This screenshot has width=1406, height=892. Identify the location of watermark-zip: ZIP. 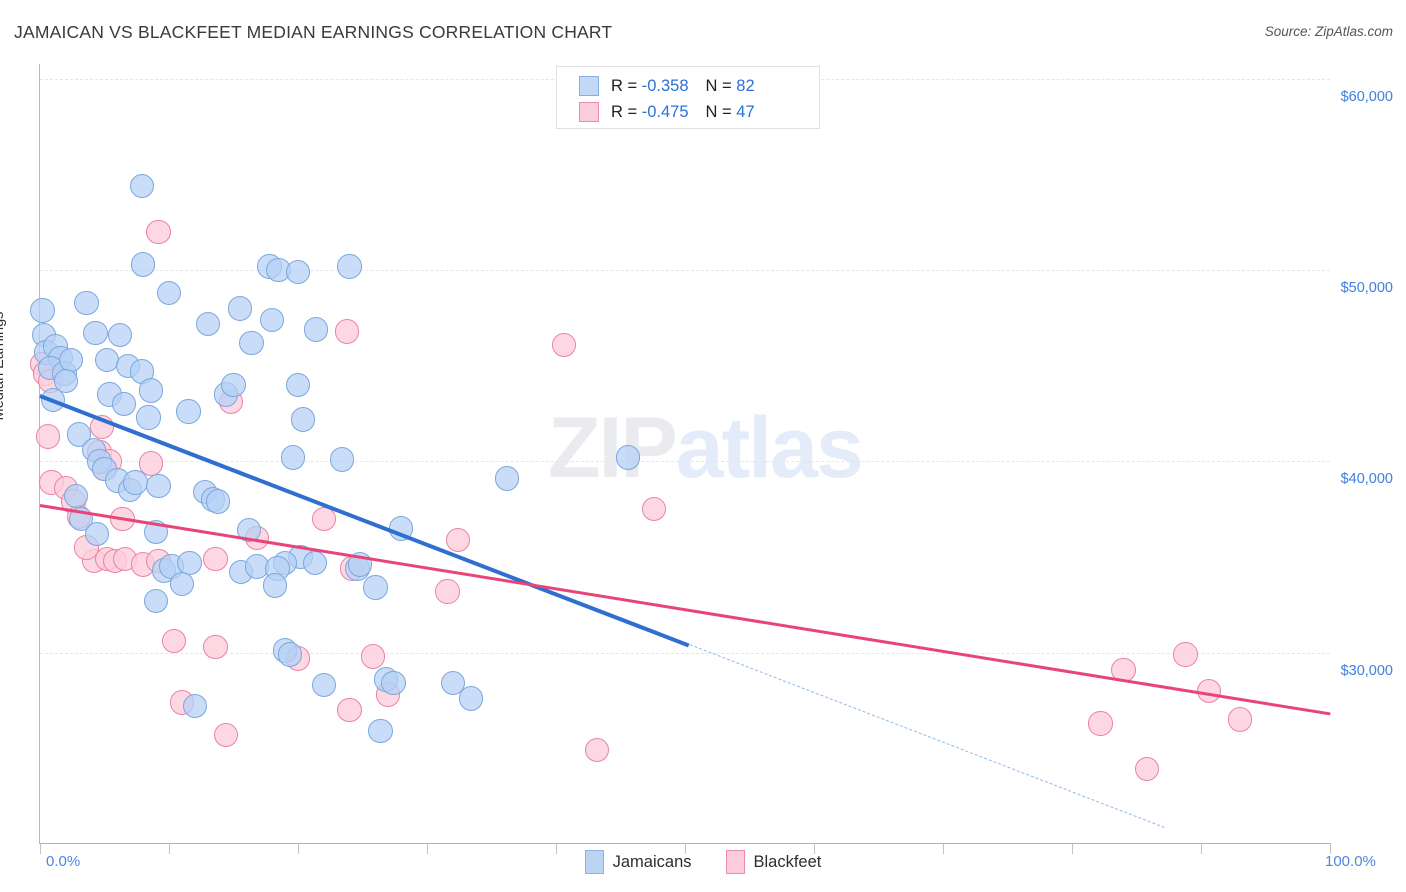
(613, 448).